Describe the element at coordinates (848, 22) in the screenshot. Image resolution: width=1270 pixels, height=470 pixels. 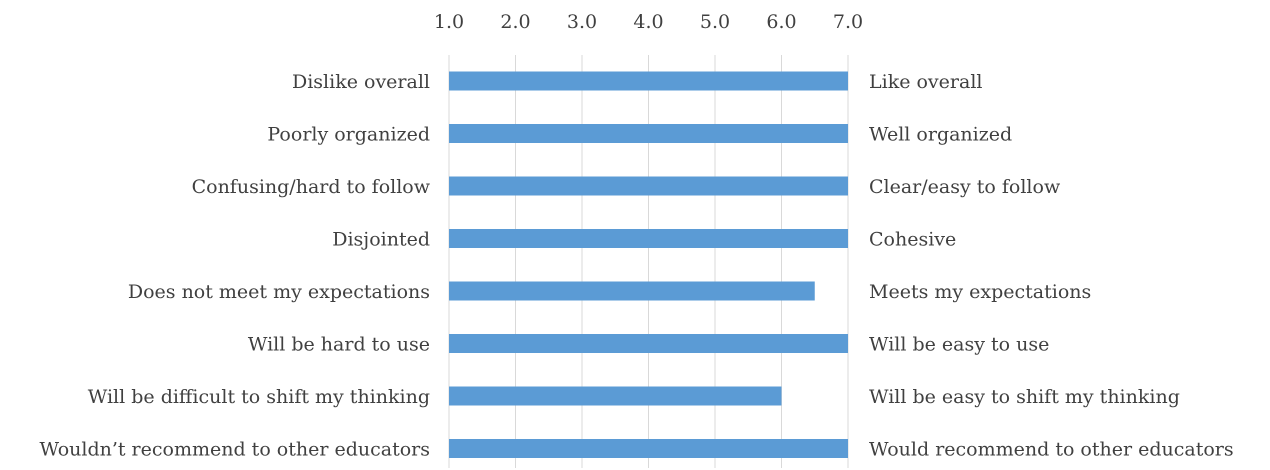
I see `x-tick-label: 7.0` at that location.